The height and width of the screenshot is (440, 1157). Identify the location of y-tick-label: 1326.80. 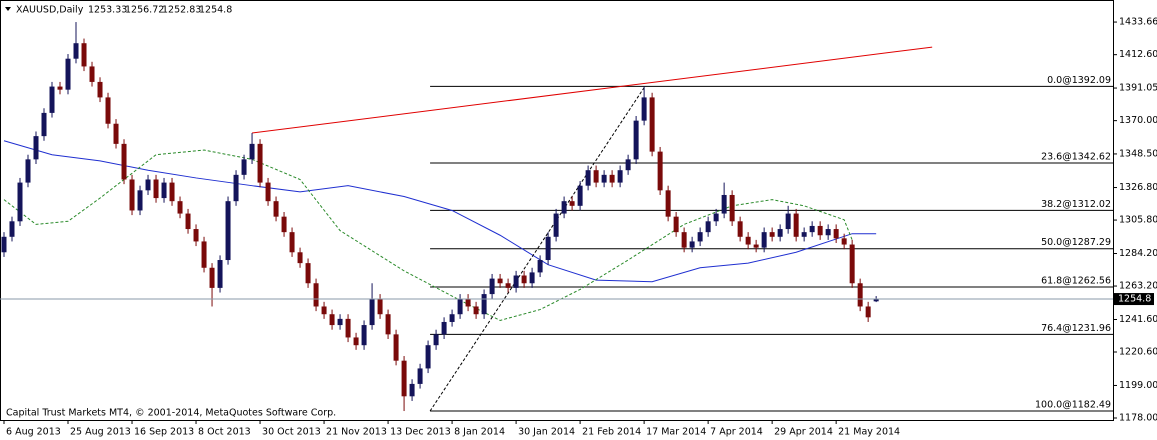
(1138, 187).